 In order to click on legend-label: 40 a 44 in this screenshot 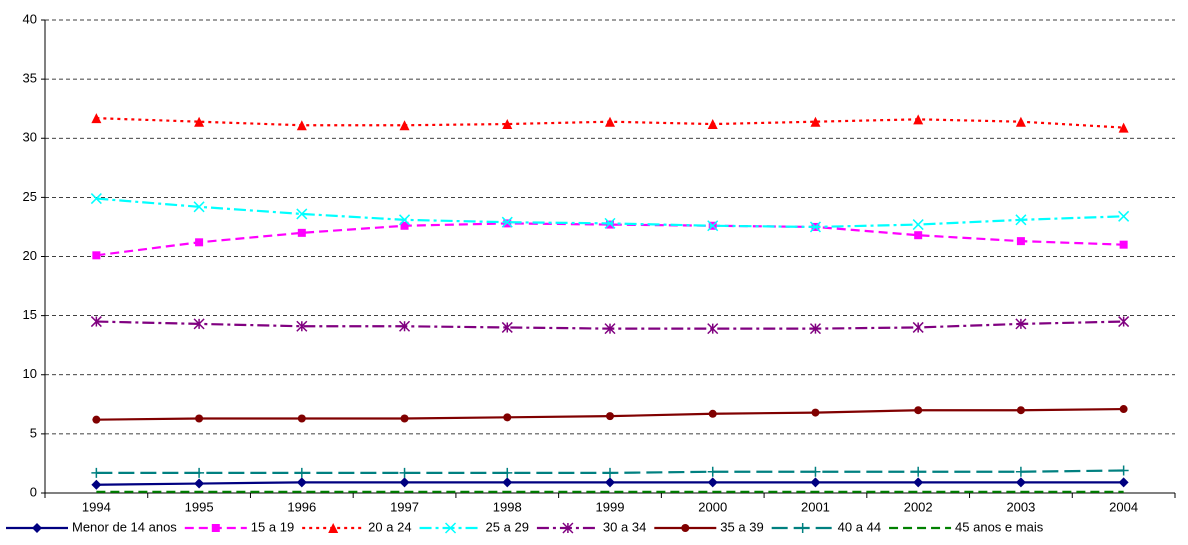, I will do `click(859, 526)`.